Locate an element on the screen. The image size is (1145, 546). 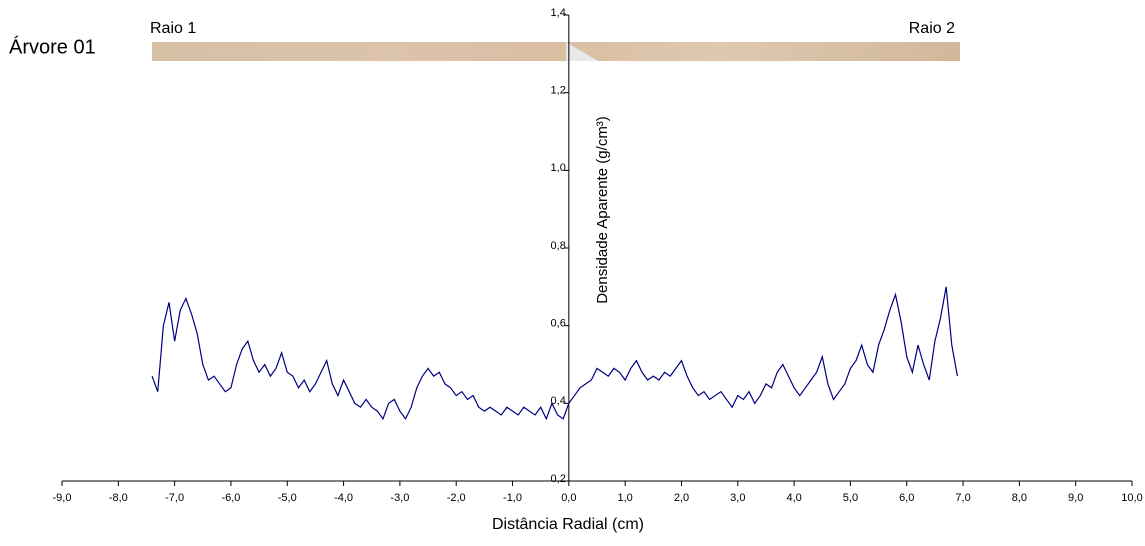
x-tick-label: 7,0 is located at coordinates (962, 498).